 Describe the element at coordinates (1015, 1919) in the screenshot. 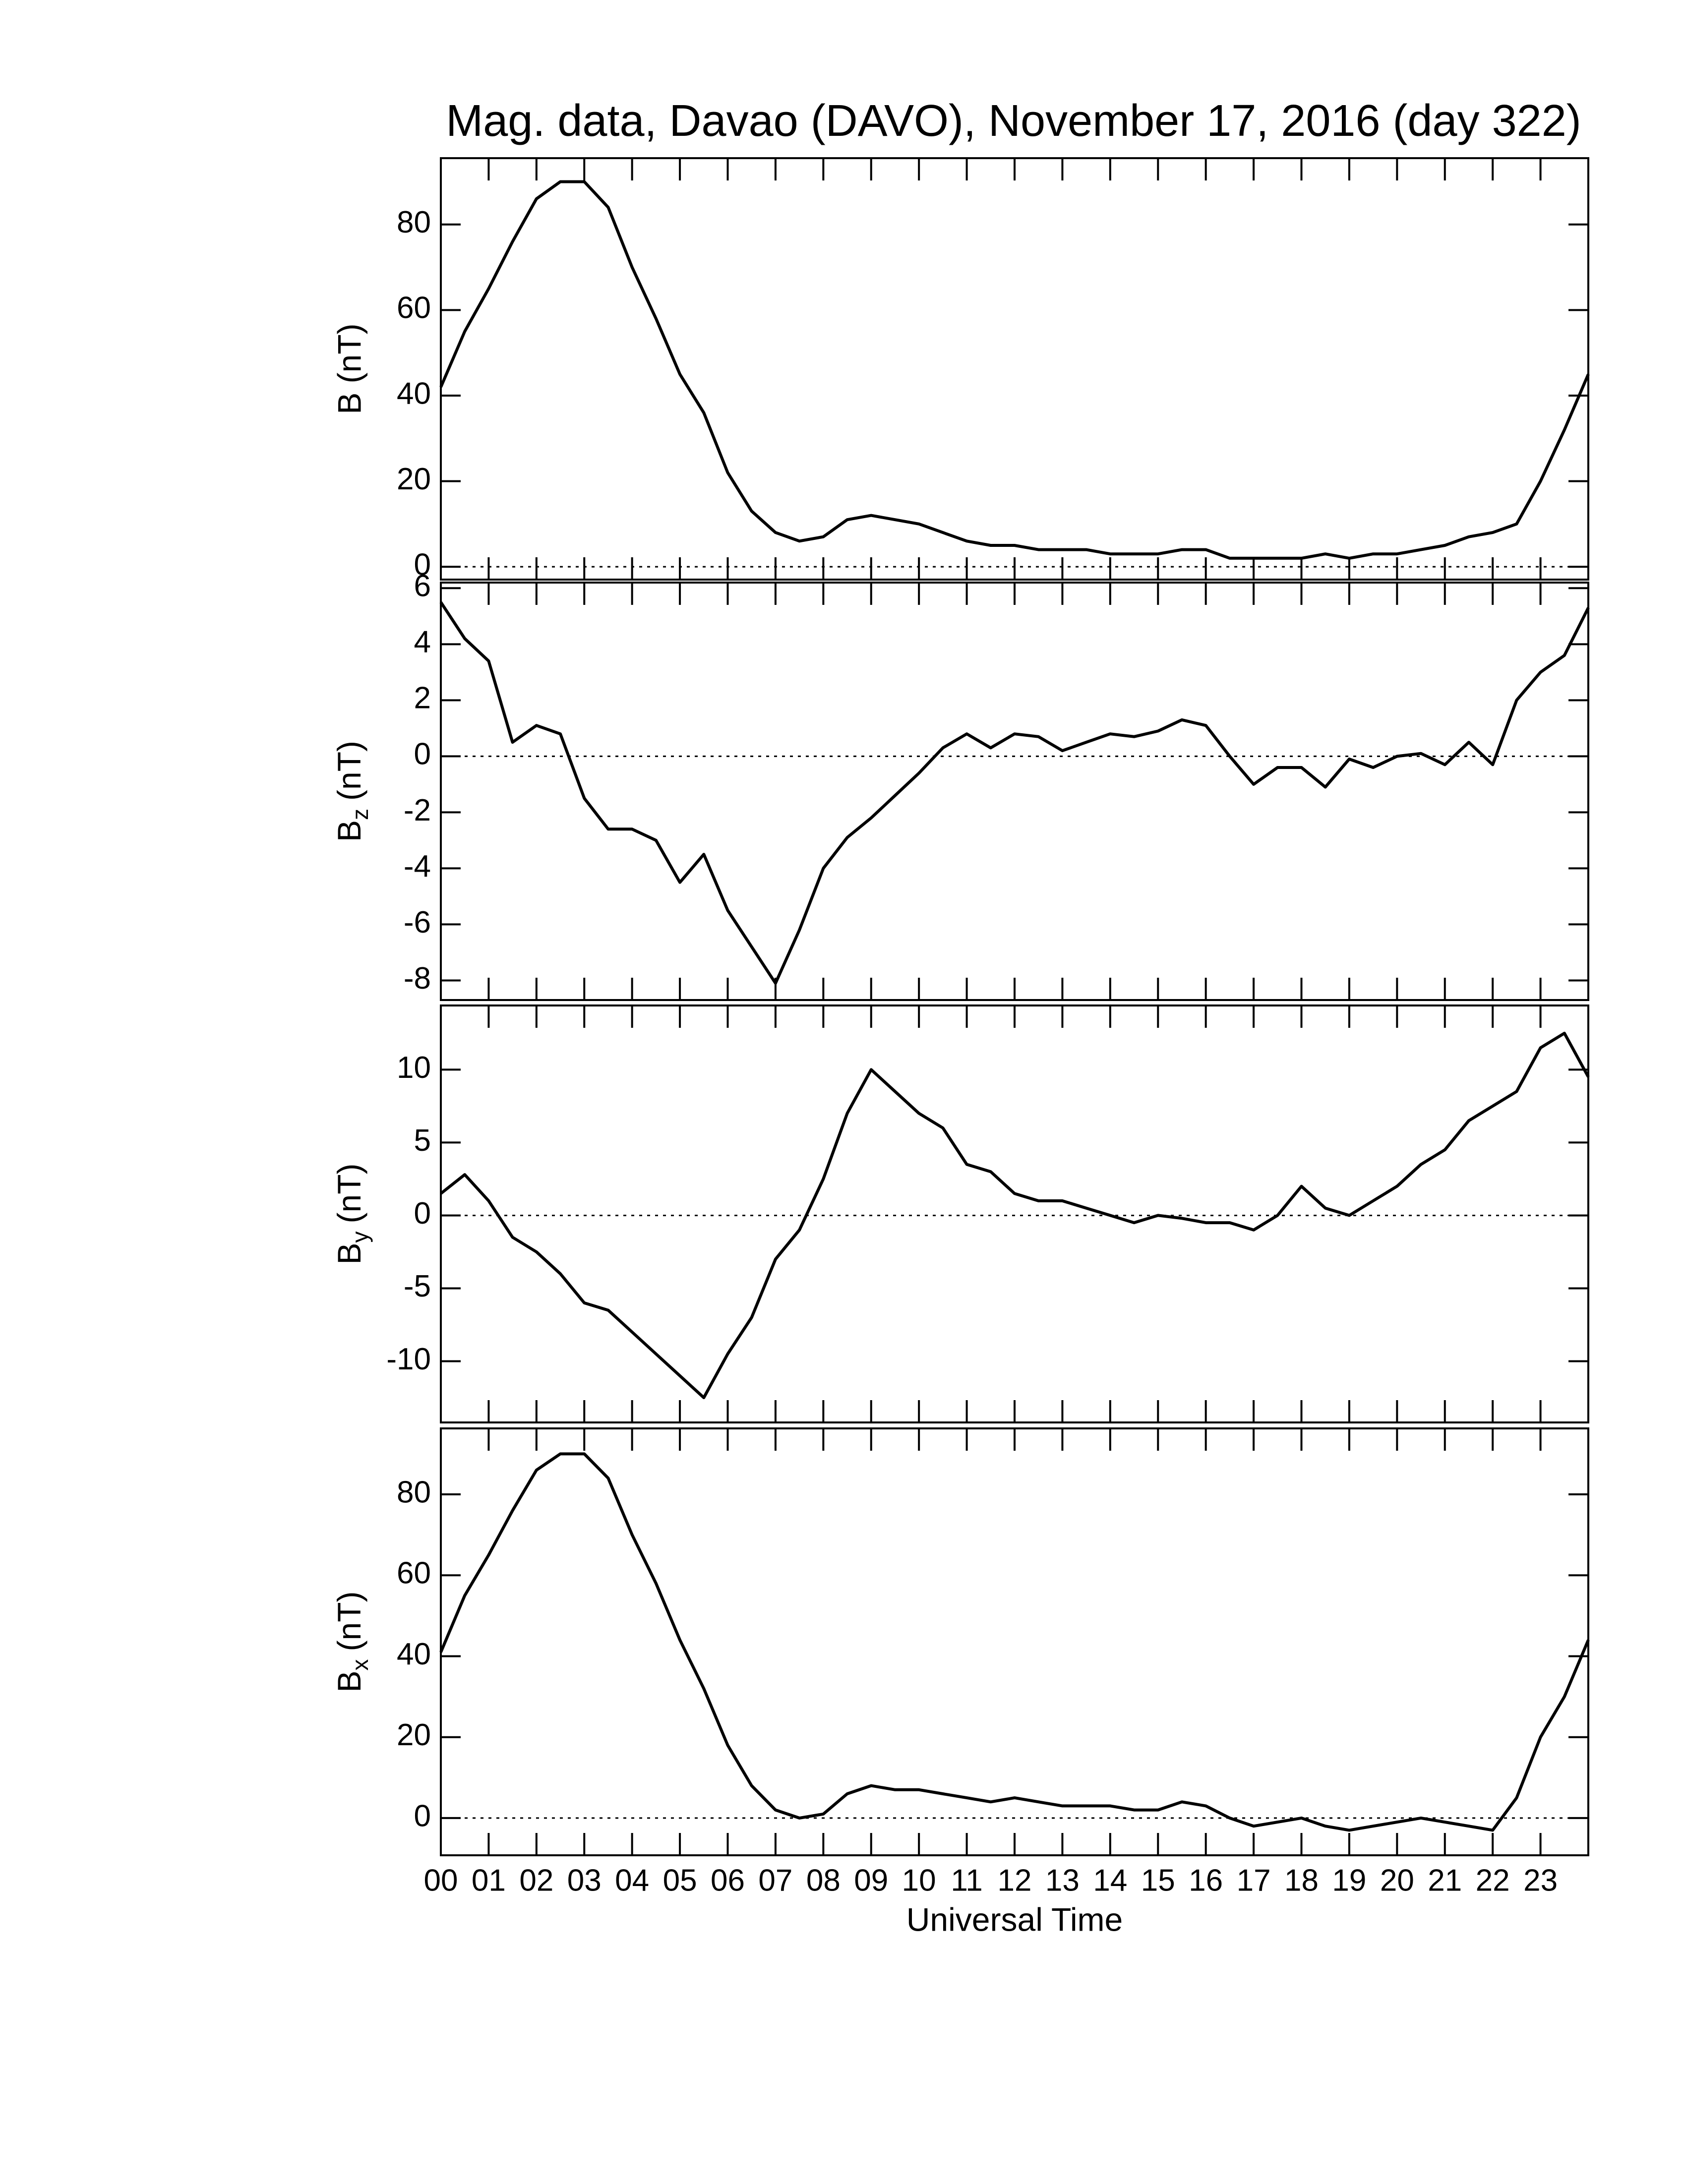

I see `x-axis-label: Universal Time` at that location.